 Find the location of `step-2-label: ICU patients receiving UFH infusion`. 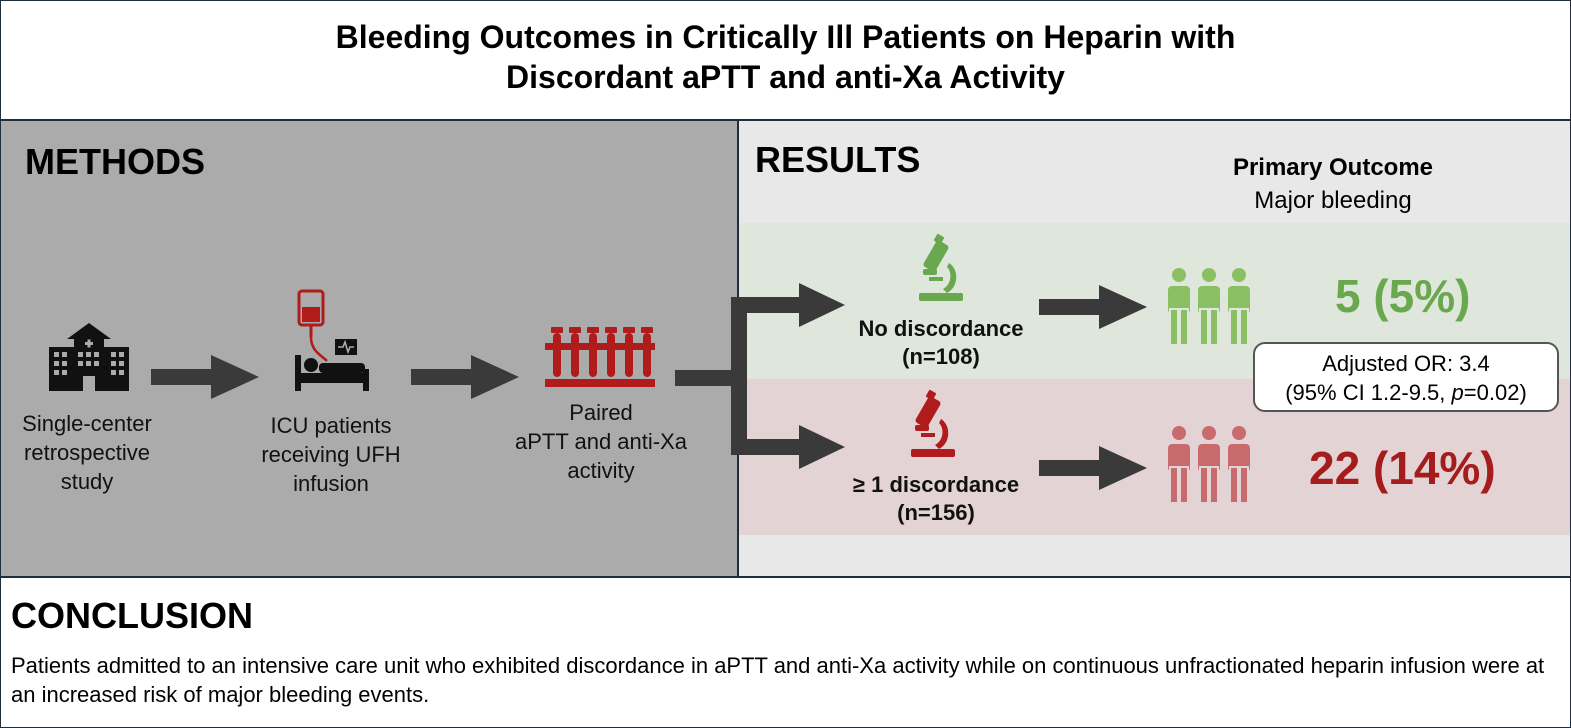

step-2-label: ICU patients receiving UFH infusion is located at coordinates (331, 454).